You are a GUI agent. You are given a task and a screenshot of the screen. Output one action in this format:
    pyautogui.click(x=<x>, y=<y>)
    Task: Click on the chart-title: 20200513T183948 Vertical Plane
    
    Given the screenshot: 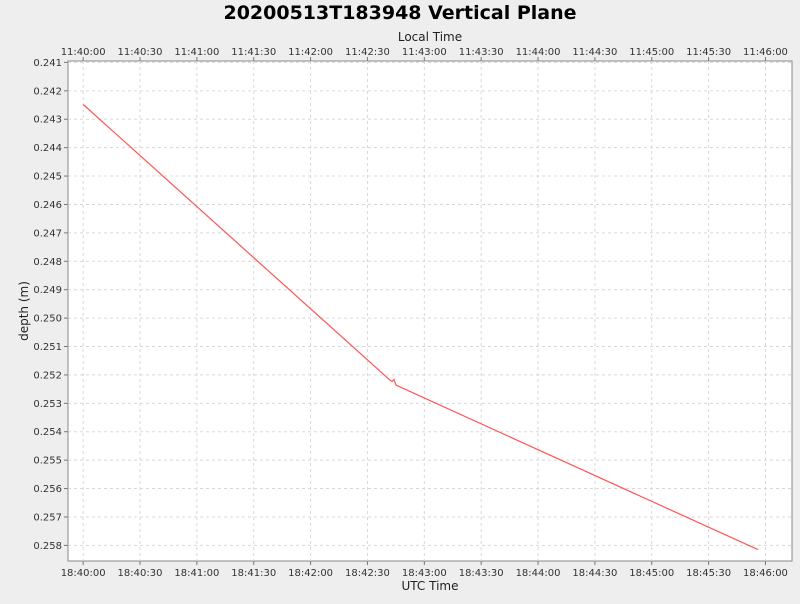 What is the action you would take?
    pyautogui.click(x=399, y=13)
    